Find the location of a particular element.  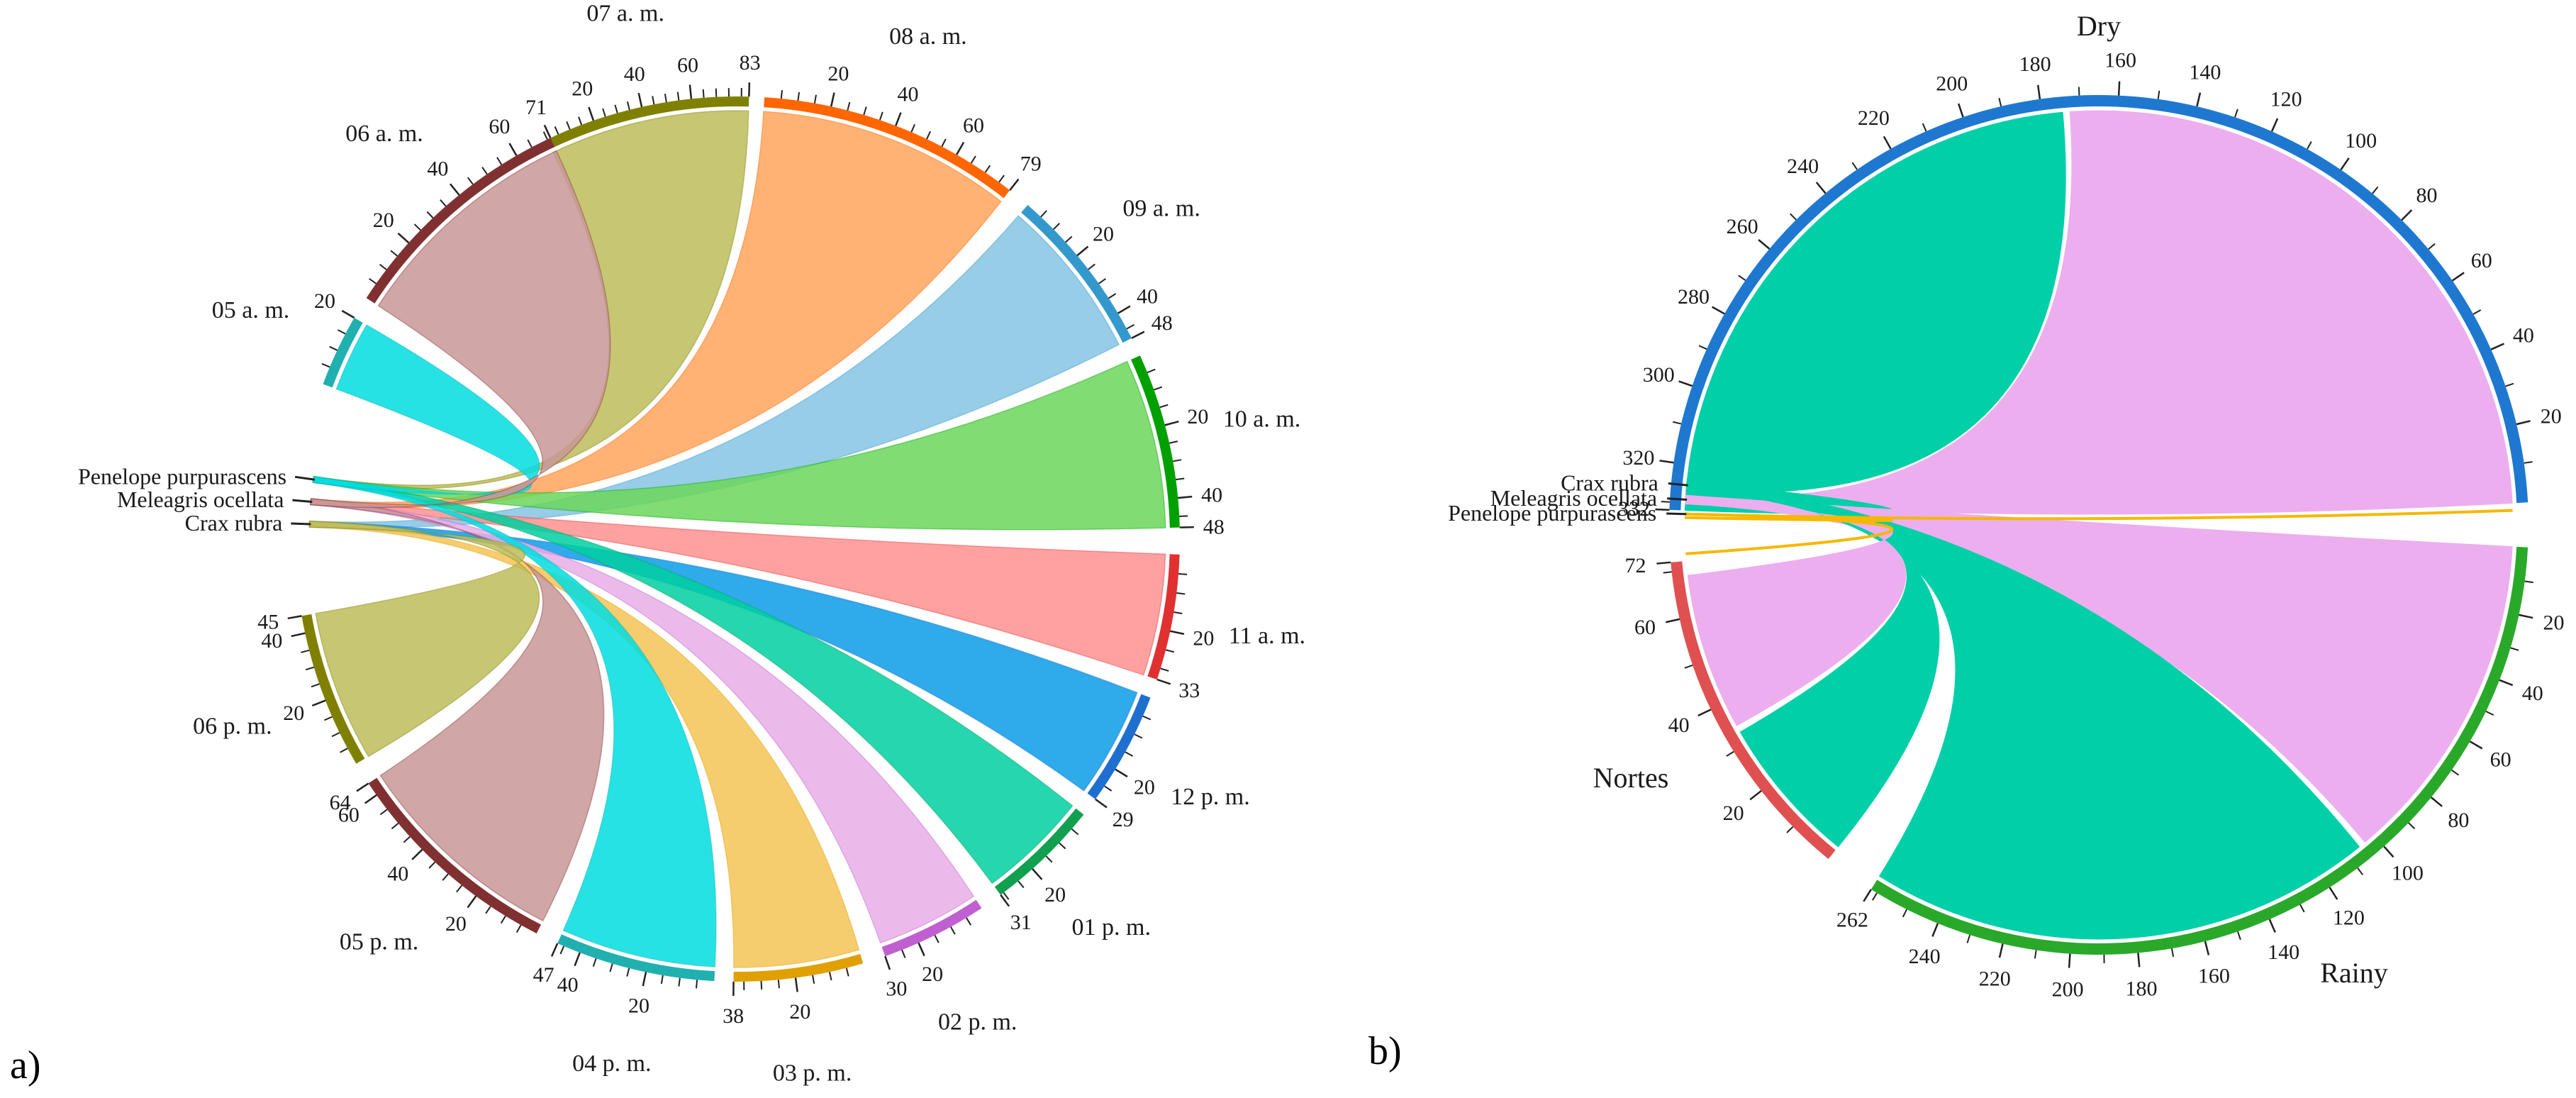

species-label-penelope-purpurascens: Penelope purpurascens is located at coordinates (1552, 513).